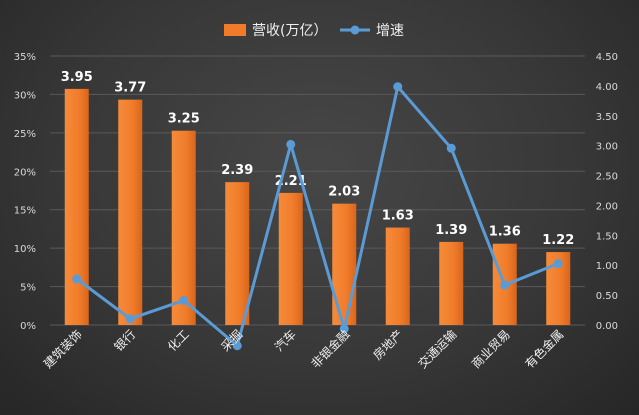  Describe the element at coordinates (490, 349) in the screenshot. I see `x-category-label: 商业贸易` at that location.